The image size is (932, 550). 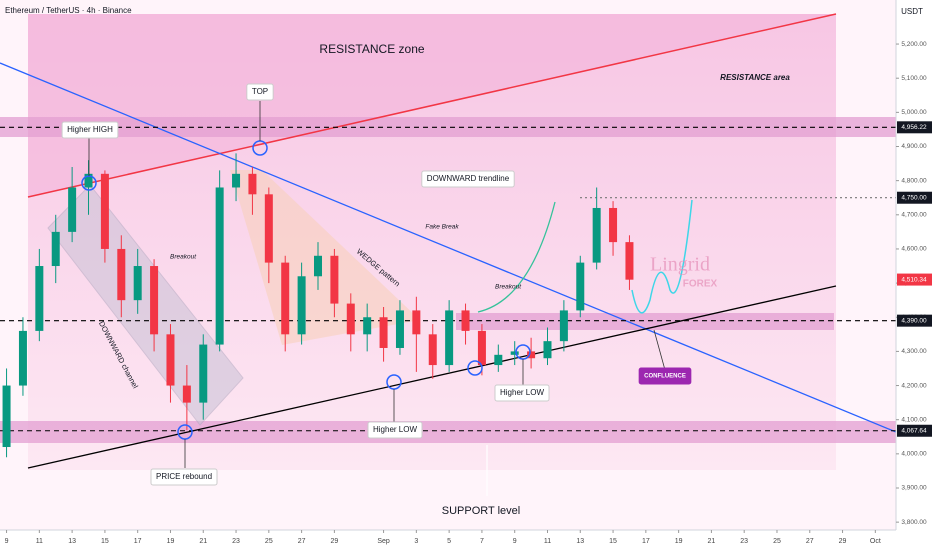 I want to click on annotation: Fake Break, so click(x=442, y=227).